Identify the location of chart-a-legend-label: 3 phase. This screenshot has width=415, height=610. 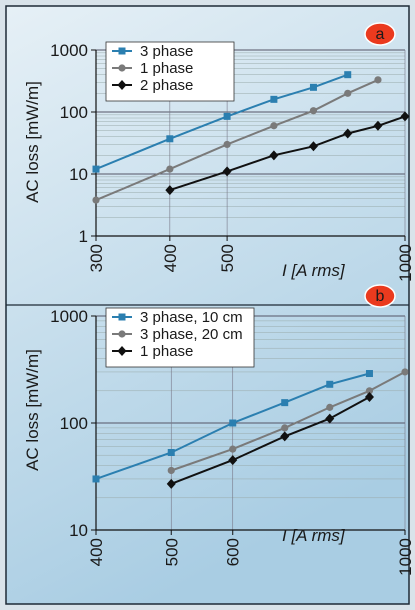
(166, 51).